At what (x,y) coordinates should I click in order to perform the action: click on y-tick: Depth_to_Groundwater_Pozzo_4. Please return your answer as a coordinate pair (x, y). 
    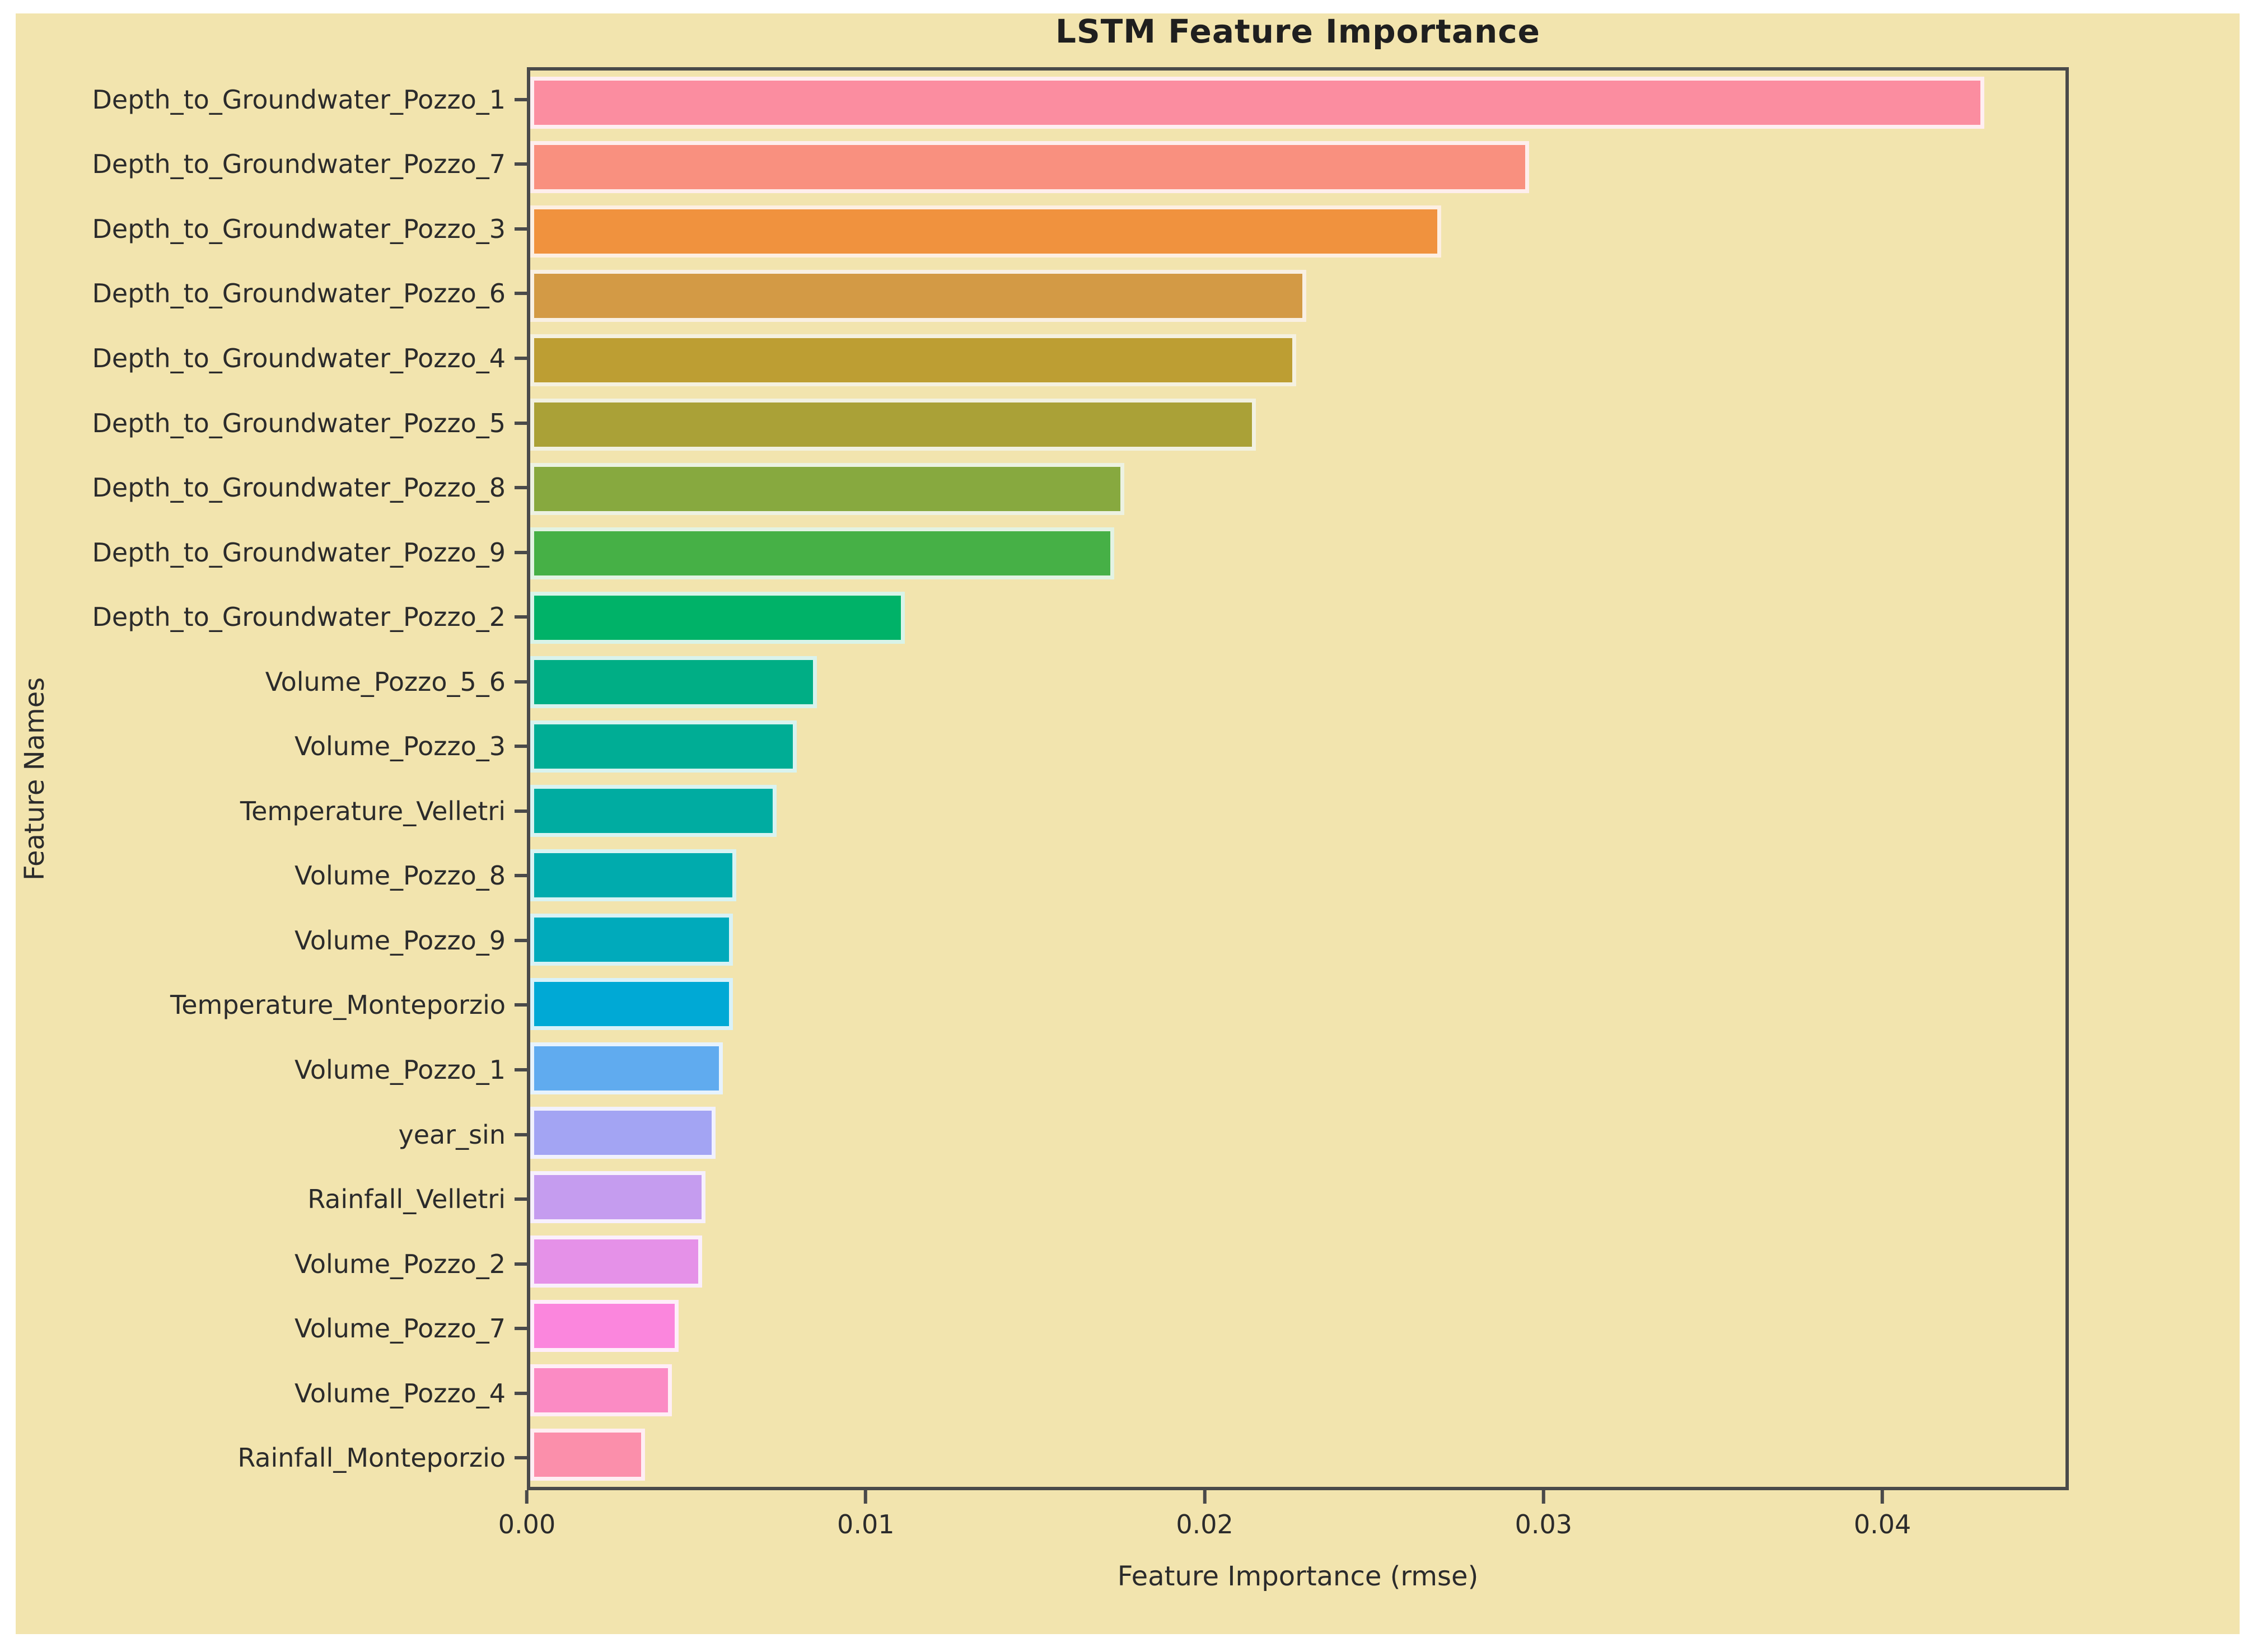
    Looking at the image, I should click on (263, 358).